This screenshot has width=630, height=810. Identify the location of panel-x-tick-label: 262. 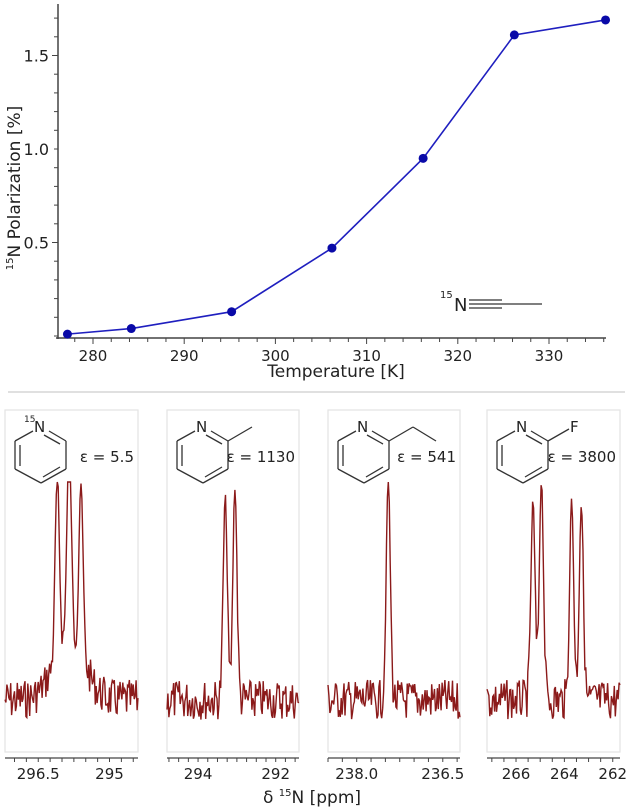
(612, 774).